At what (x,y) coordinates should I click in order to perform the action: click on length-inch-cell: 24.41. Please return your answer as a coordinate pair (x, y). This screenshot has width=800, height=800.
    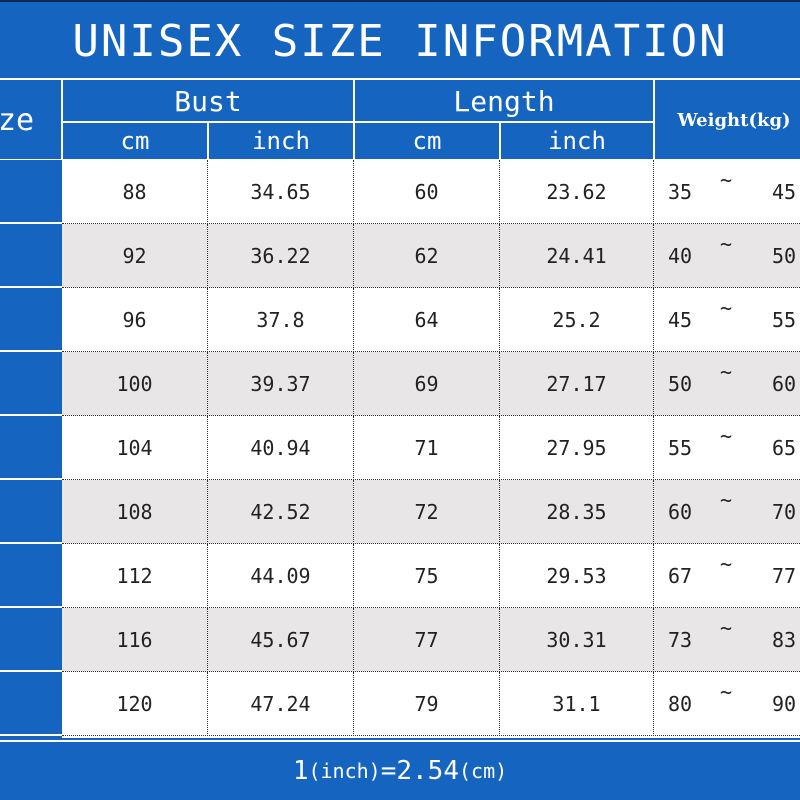
    Looking at the image, I should click on (577, 256).